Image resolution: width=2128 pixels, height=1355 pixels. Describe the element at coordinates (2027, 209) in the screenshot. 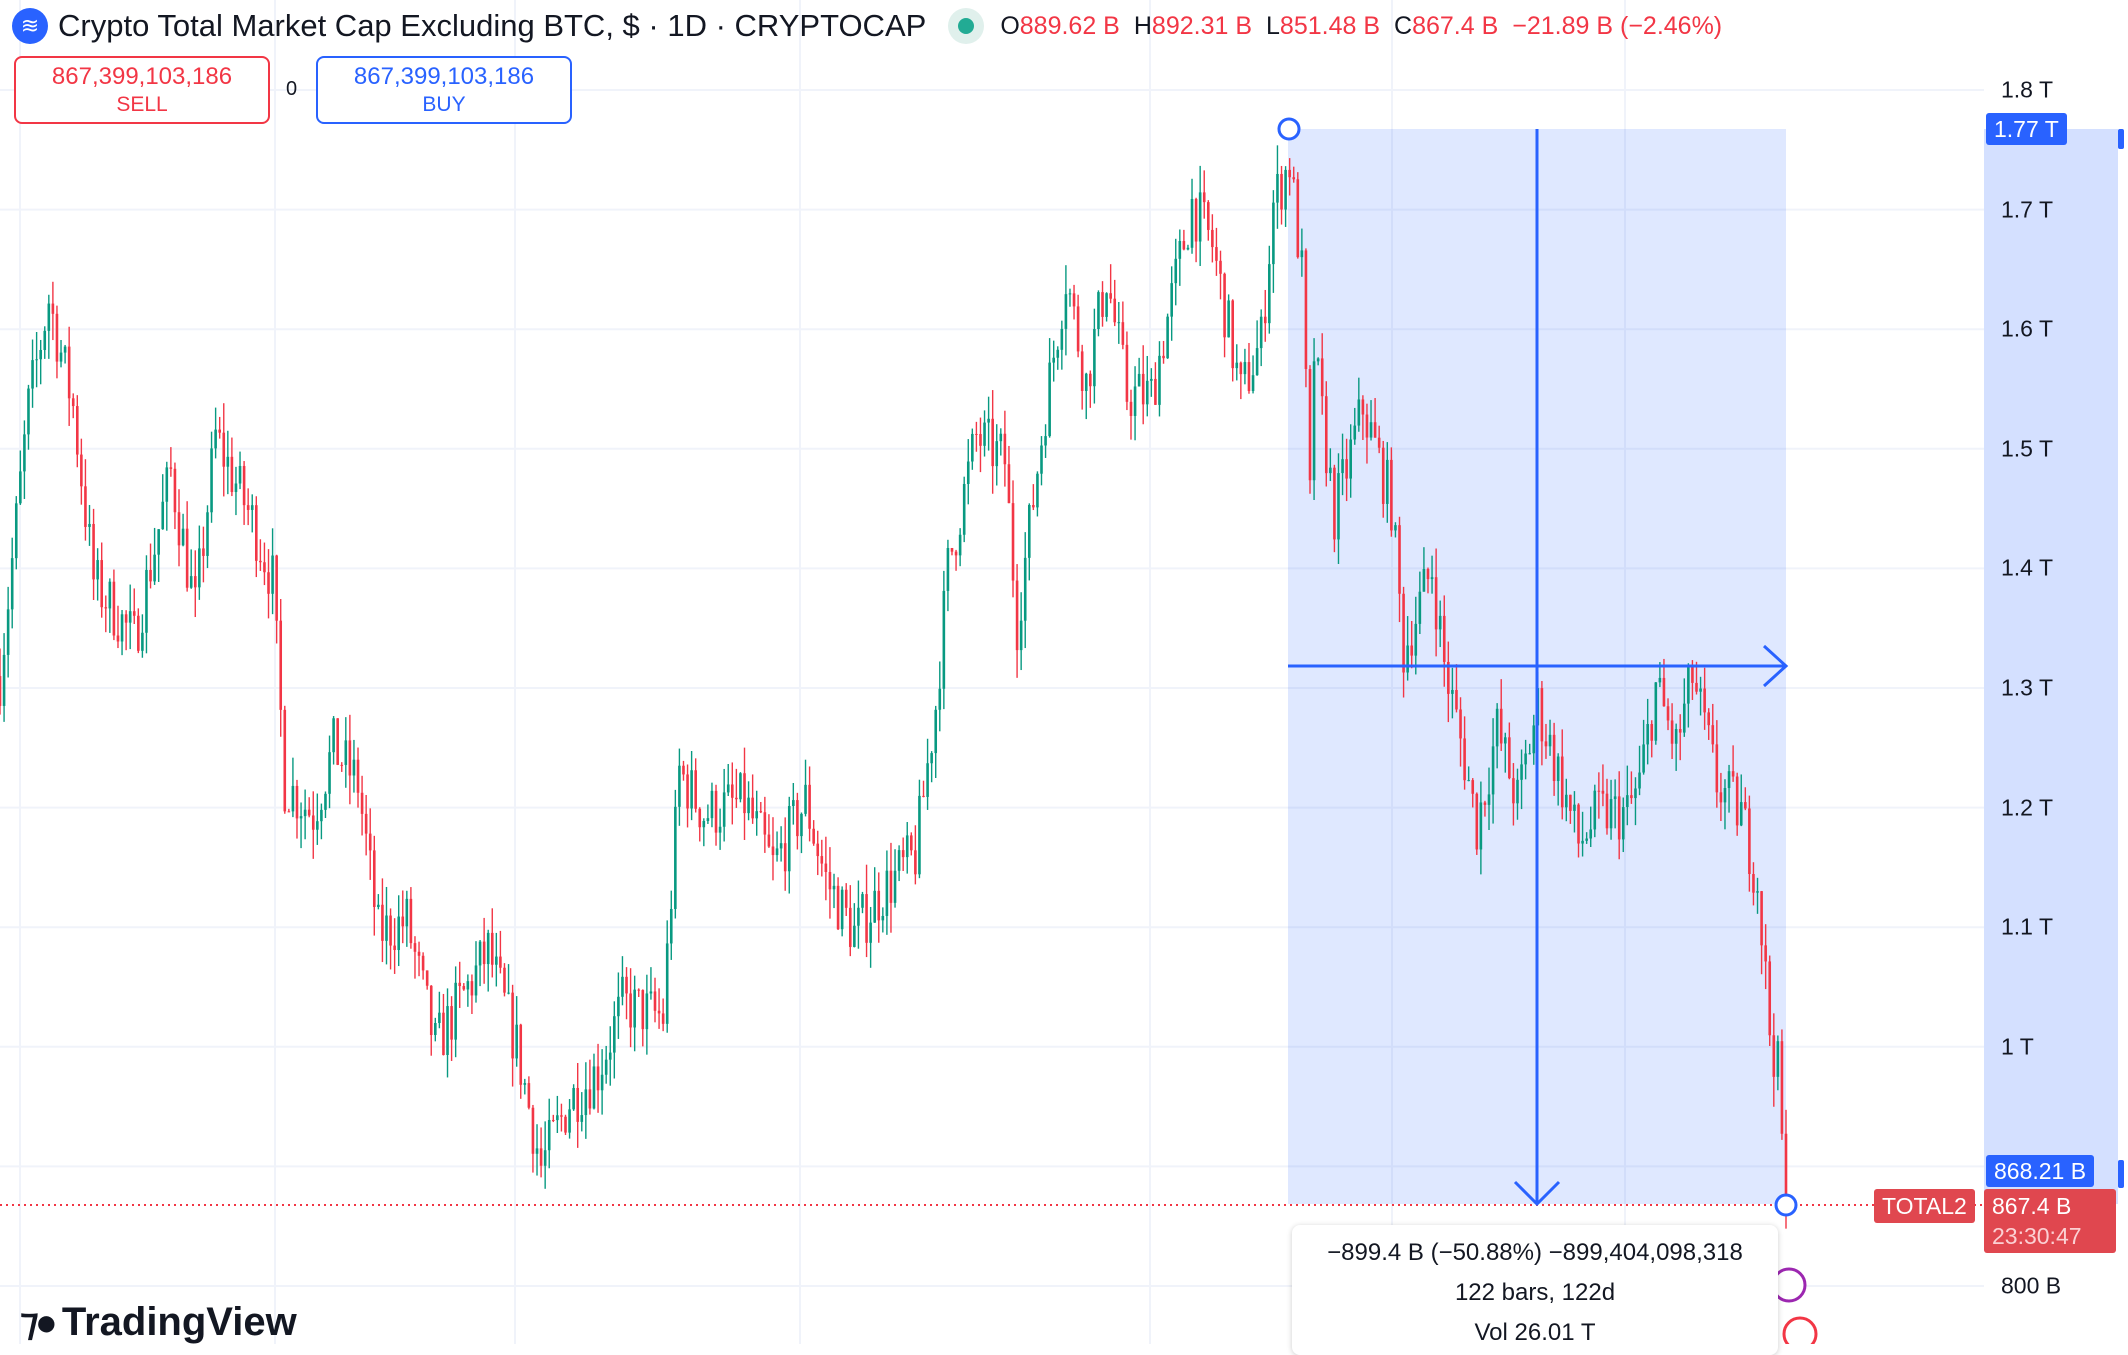

I see `price-axis-label: 1.7 T` at that location.